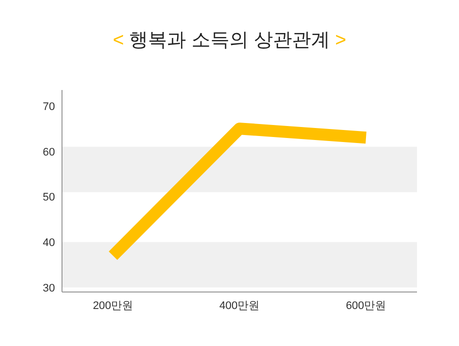  Describe the element at coordinates (229, 40) in the screenshot. I see `chart-title: < 행복과 소득의 상관관계 >` at that location.